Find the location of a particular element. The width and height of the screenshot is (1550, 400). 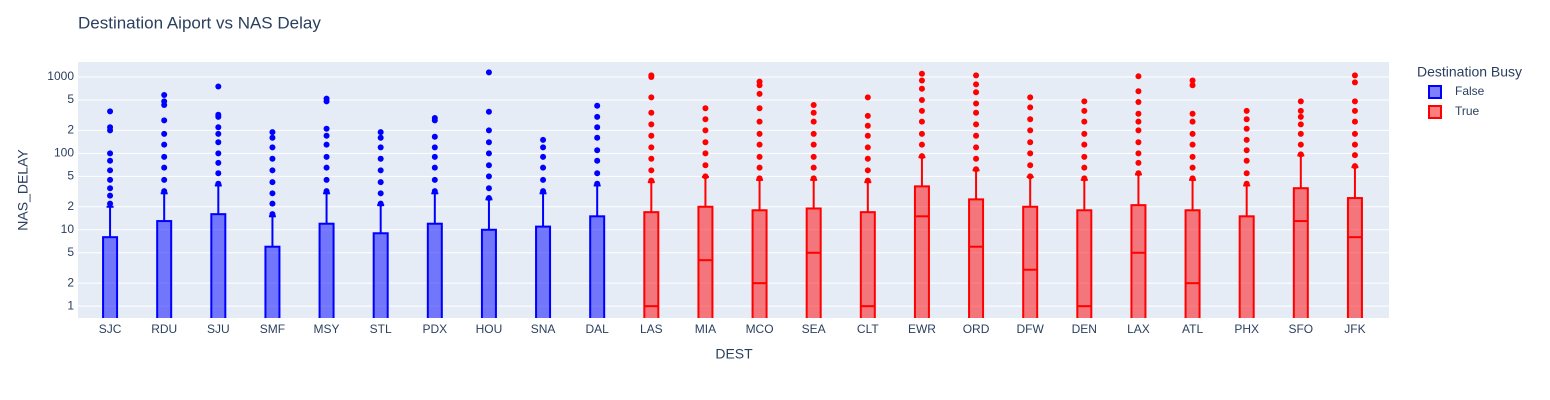

x-tick-label: CLT is located at coordinates (868, 329).